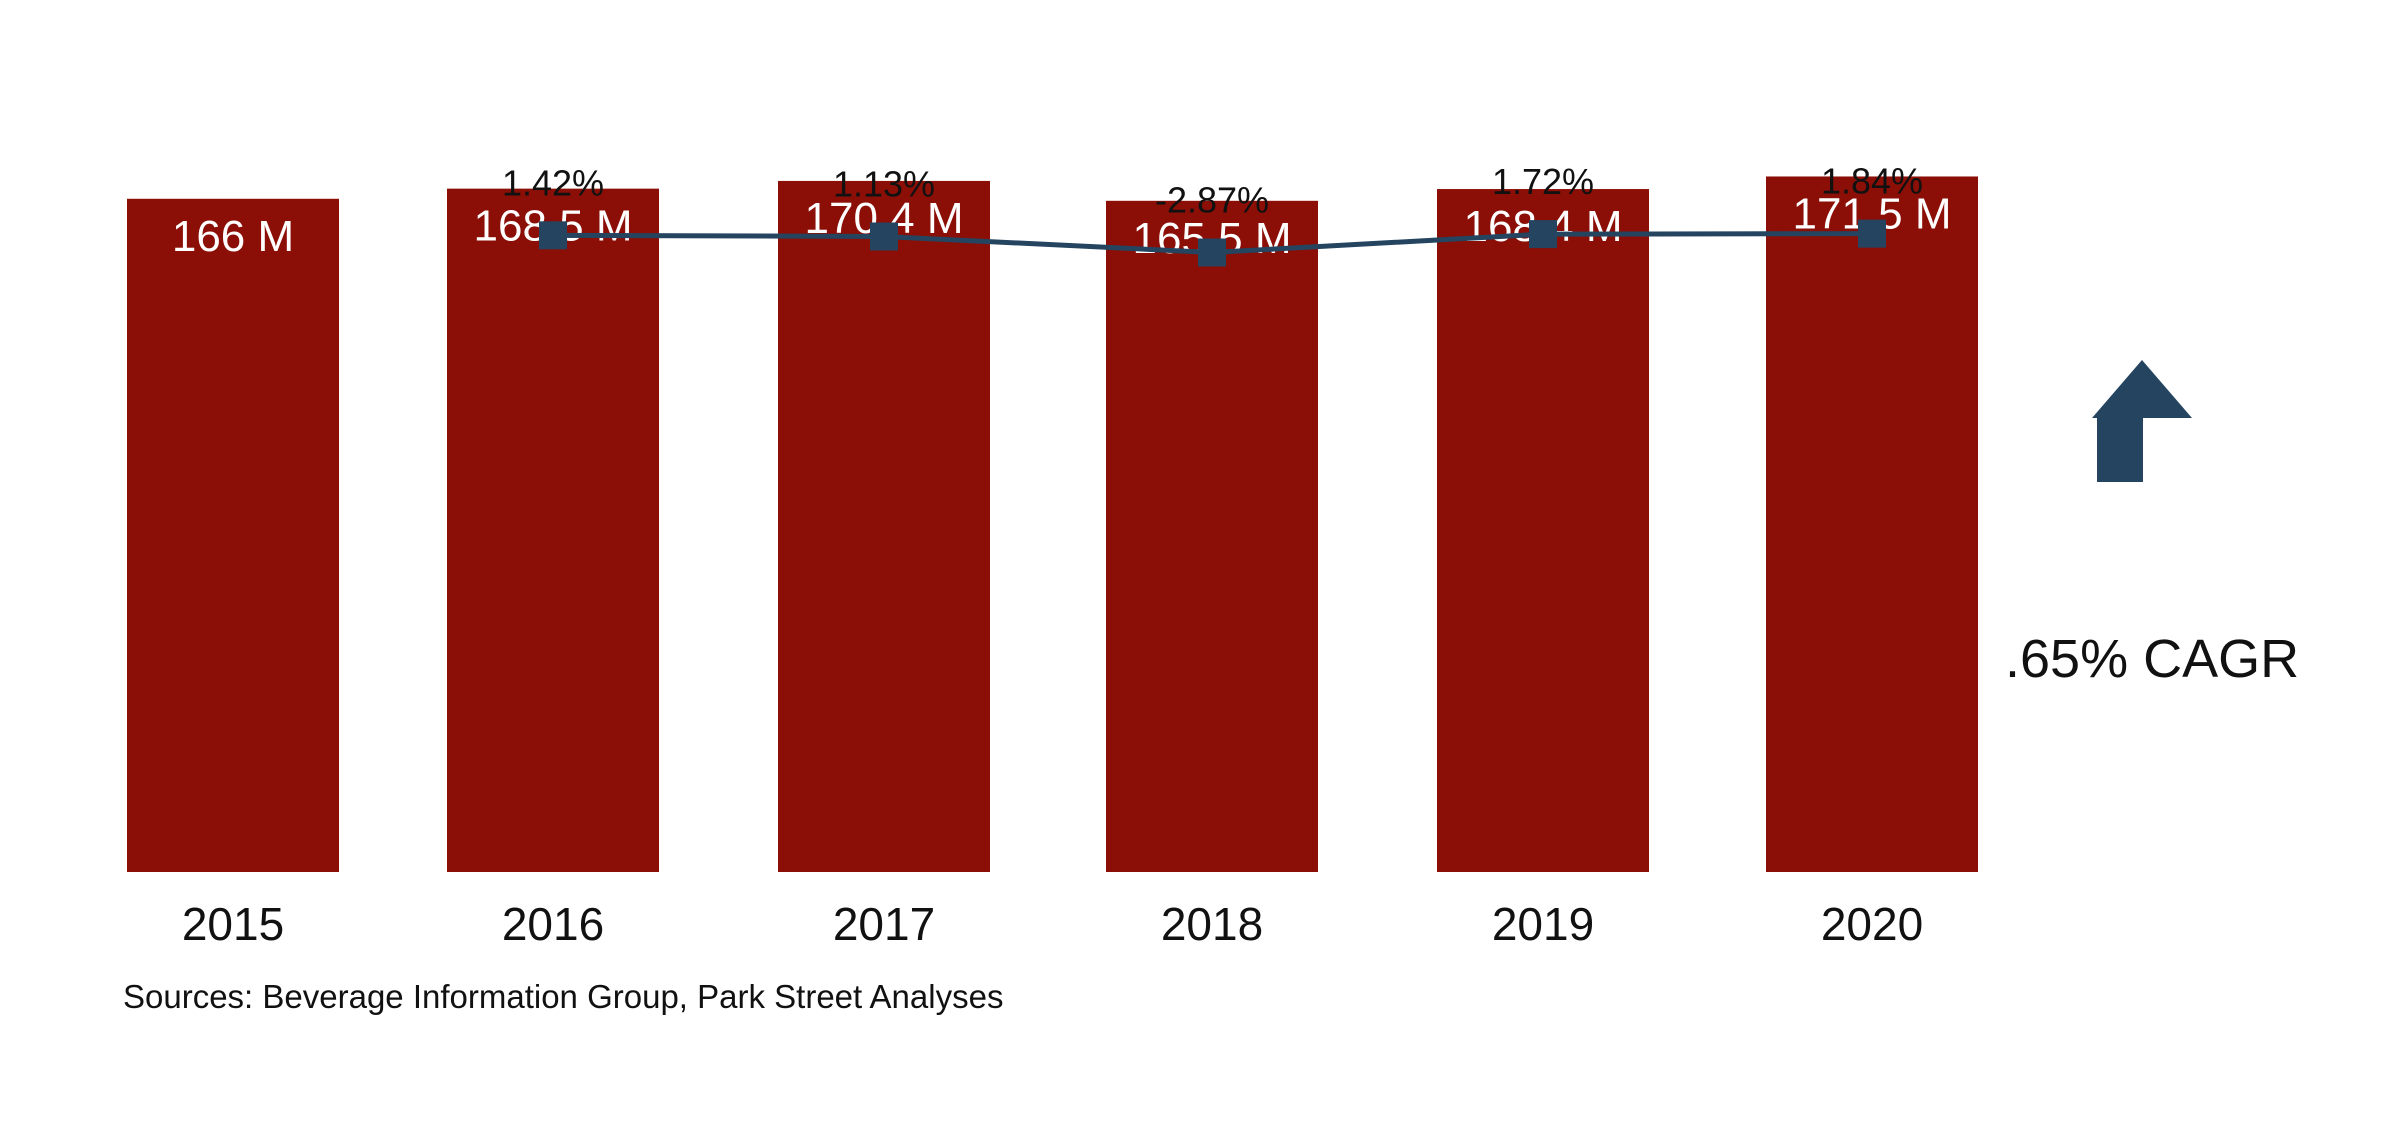 The height and width of the screenshot is (1125, 2400). Describe the element at coordinates (553, 530) in the screenshot. I see `bar-2016` at that location.